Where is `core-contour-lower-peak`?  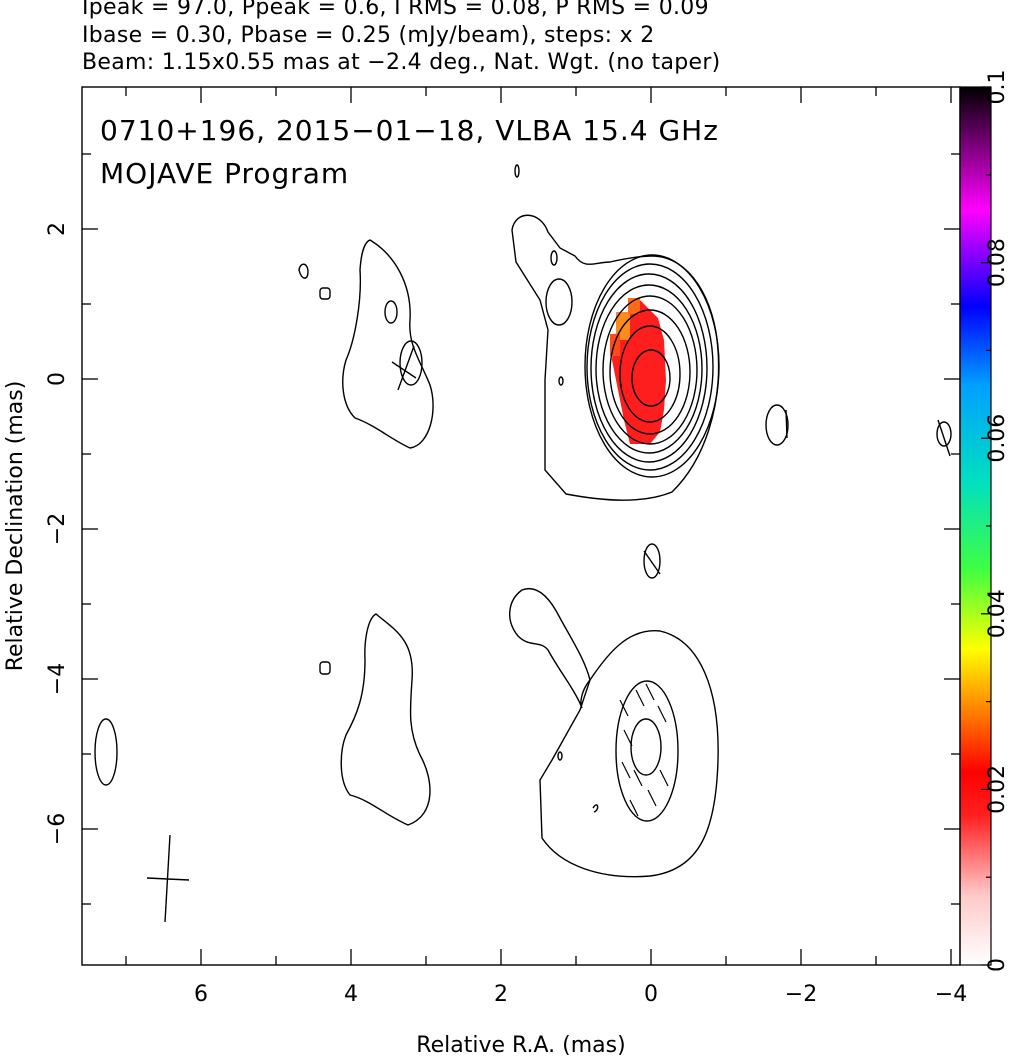 core-contour-lower-peak is located at coordinates (646, 747).